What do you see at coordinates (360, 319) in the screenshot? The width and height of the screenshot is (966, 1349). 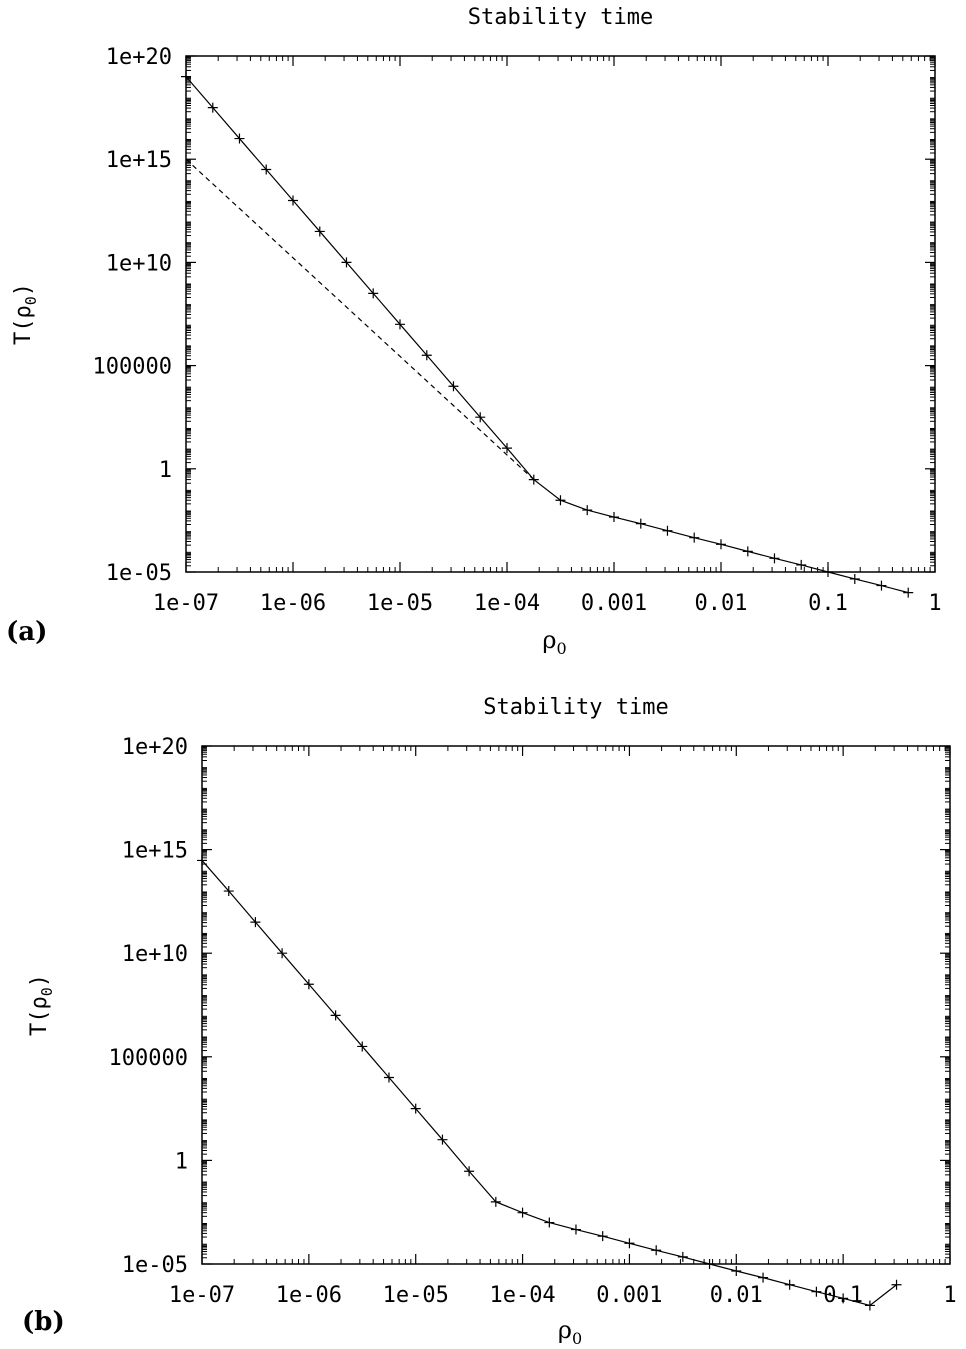 I see `series-line-dashed` at bounding box center [360, 319].